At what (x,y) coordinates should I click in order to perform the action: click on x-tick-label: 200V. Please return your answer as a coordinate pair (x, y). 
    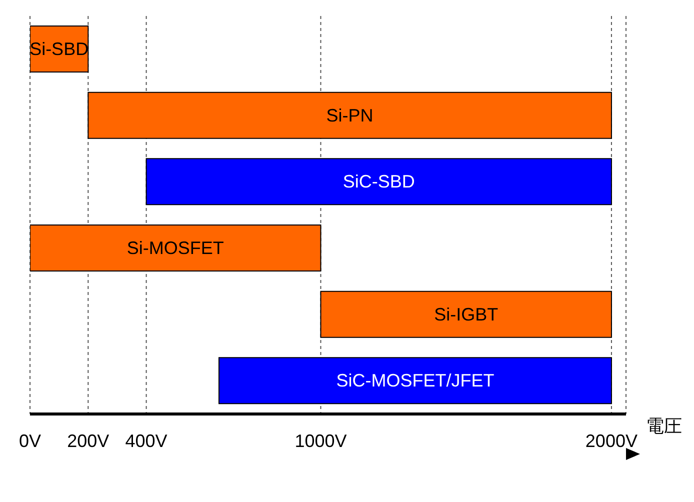
    Looking at the image, I should click on (88, 440).